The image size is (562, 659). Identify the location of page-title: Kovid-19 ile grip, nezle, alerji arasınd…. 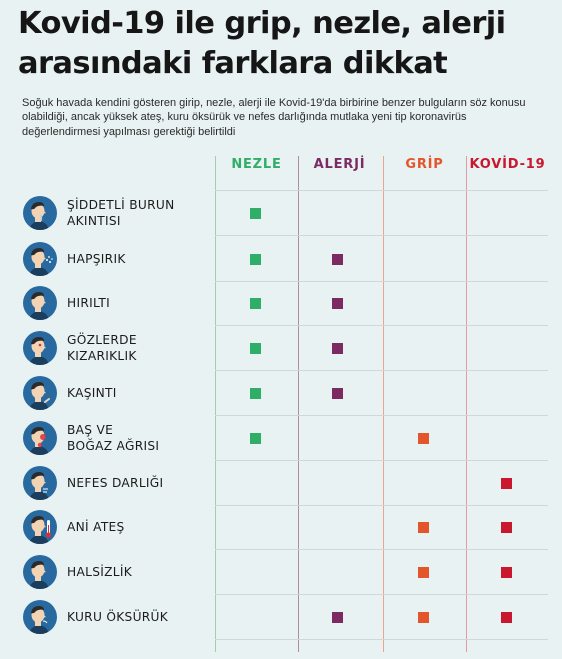
(288, 44).